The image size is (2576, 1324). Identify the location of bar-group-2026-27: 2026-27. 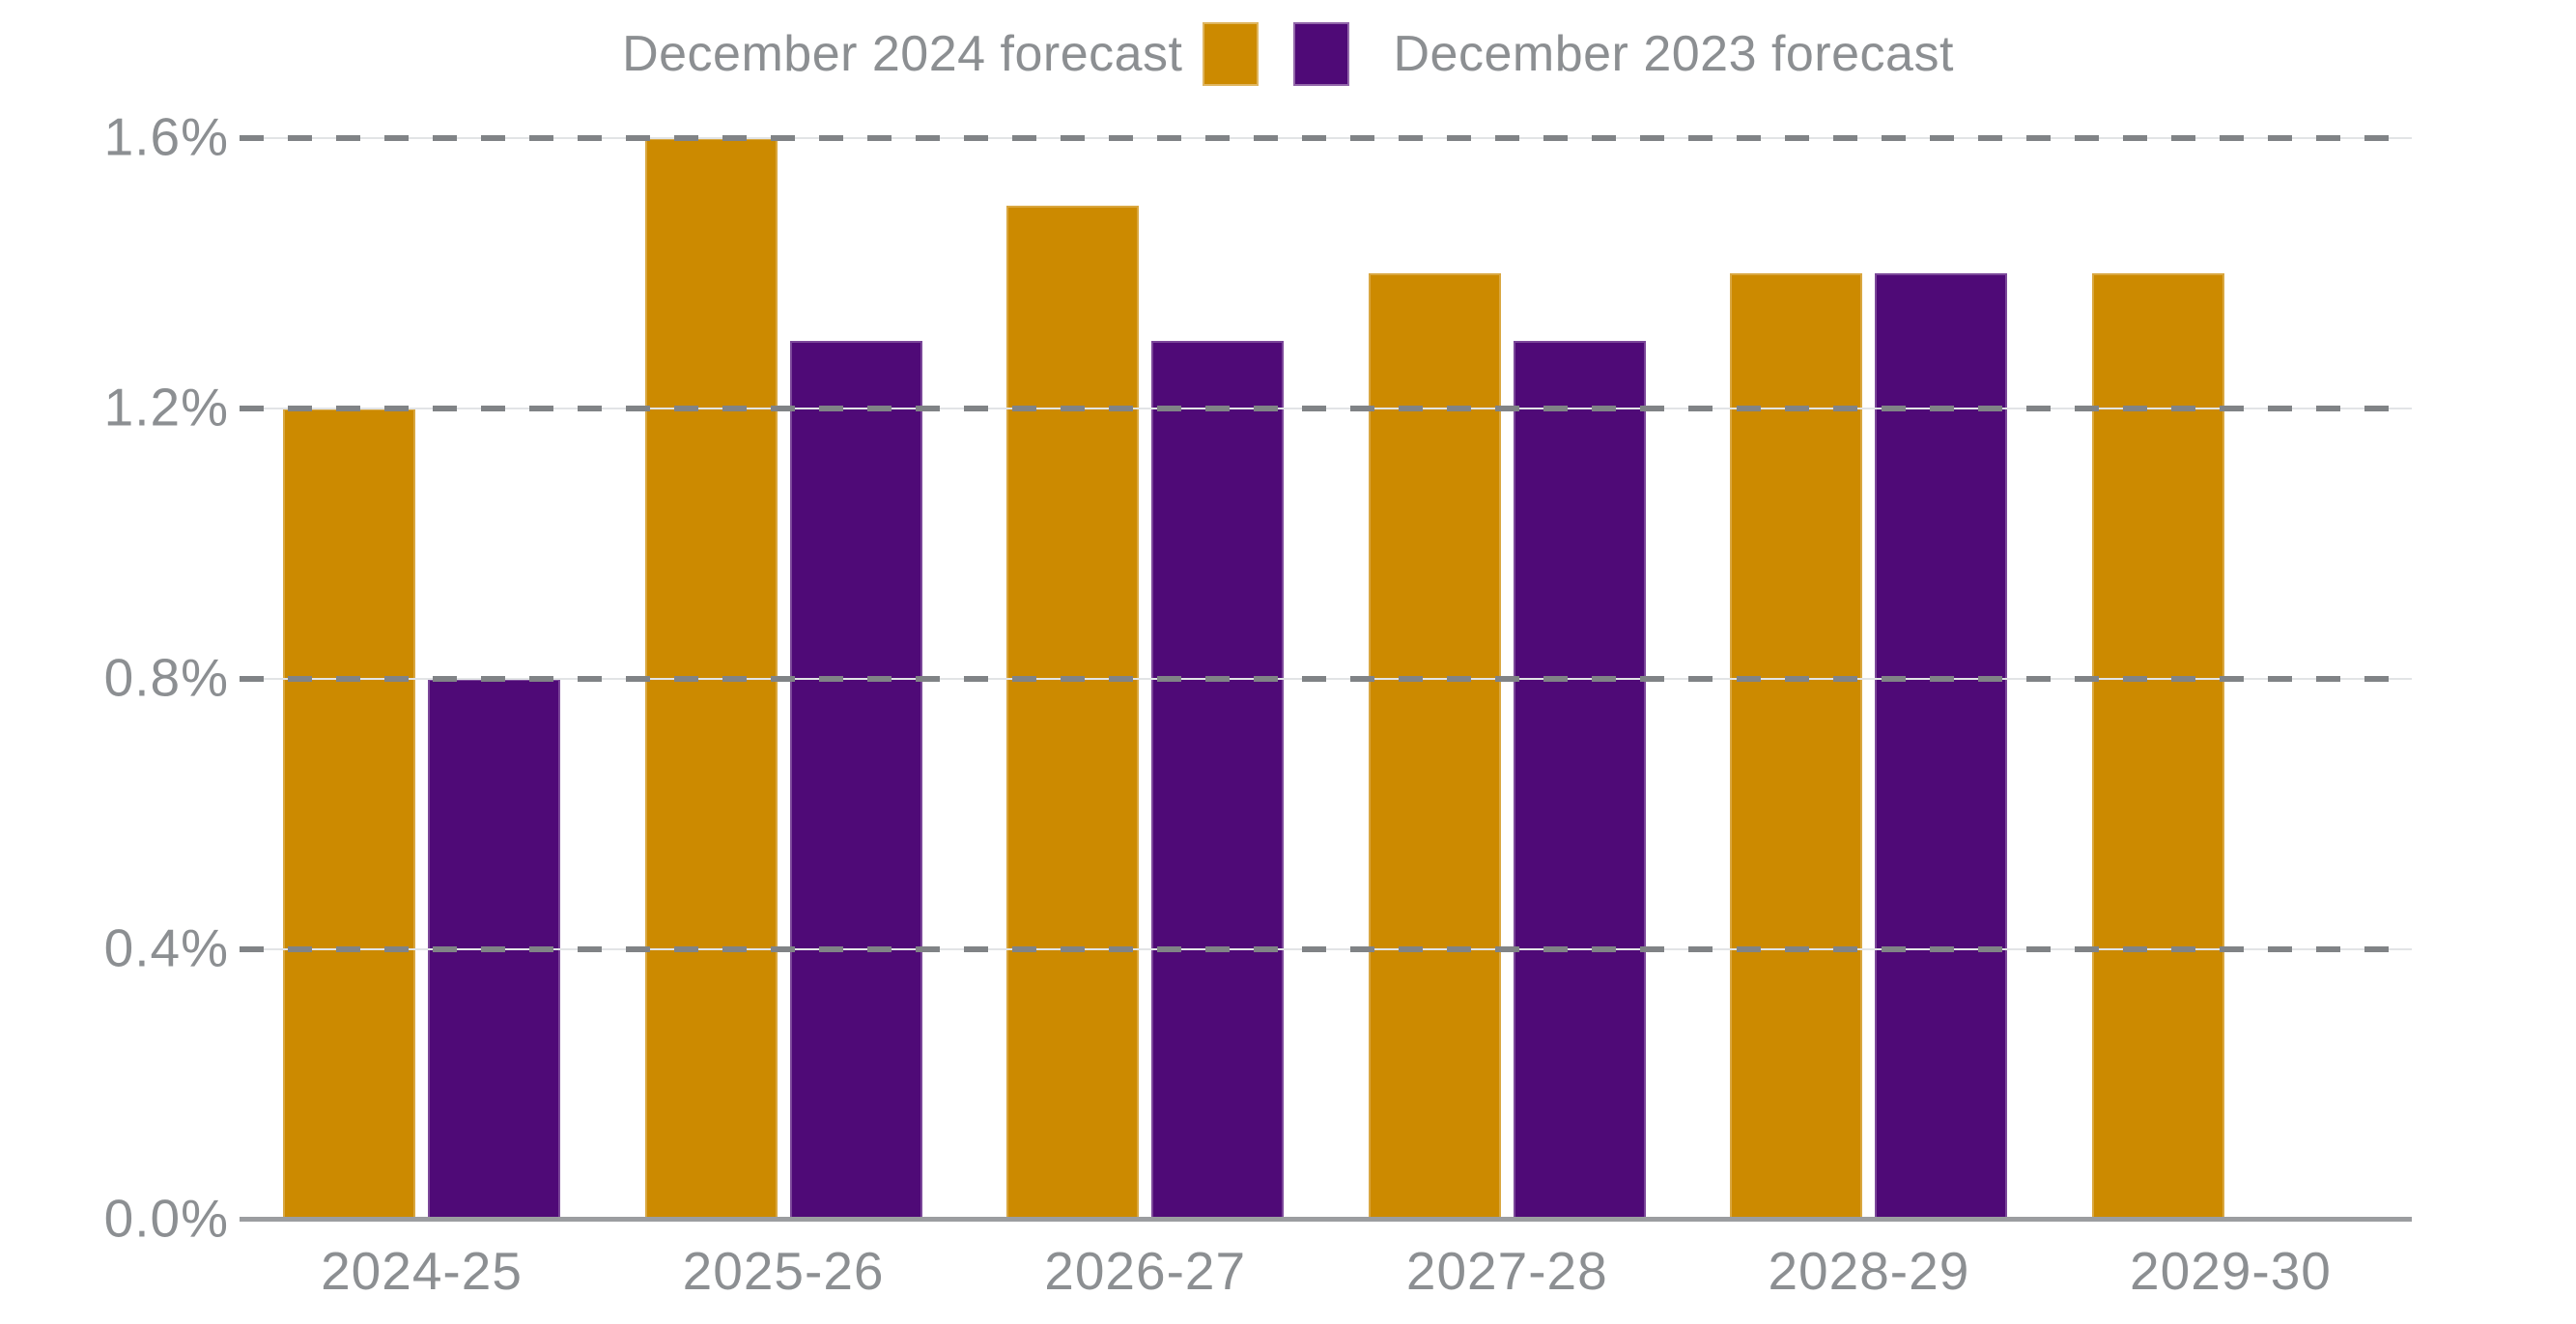
(1145, 718).